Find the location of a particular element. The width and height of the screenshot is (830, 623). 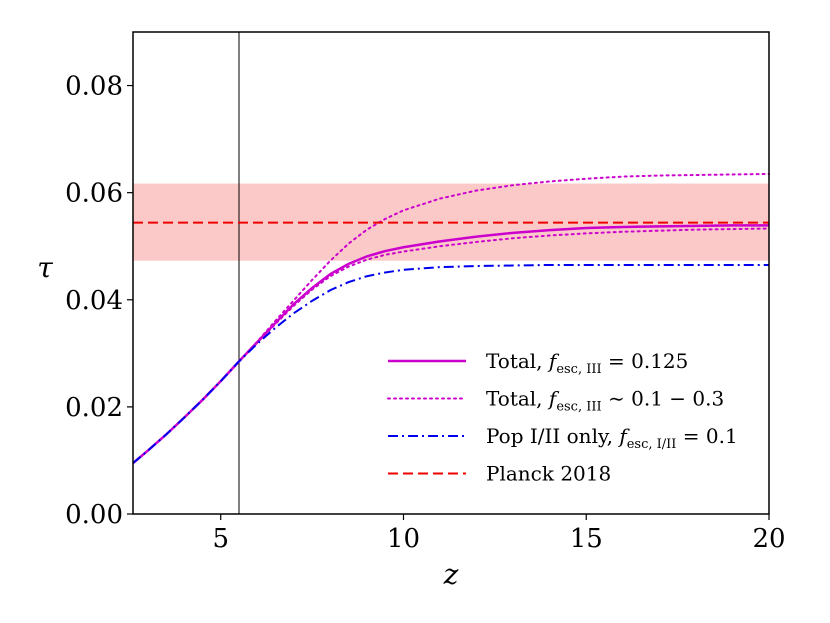

x-axis-label: z is located at coordinates (451, 574).